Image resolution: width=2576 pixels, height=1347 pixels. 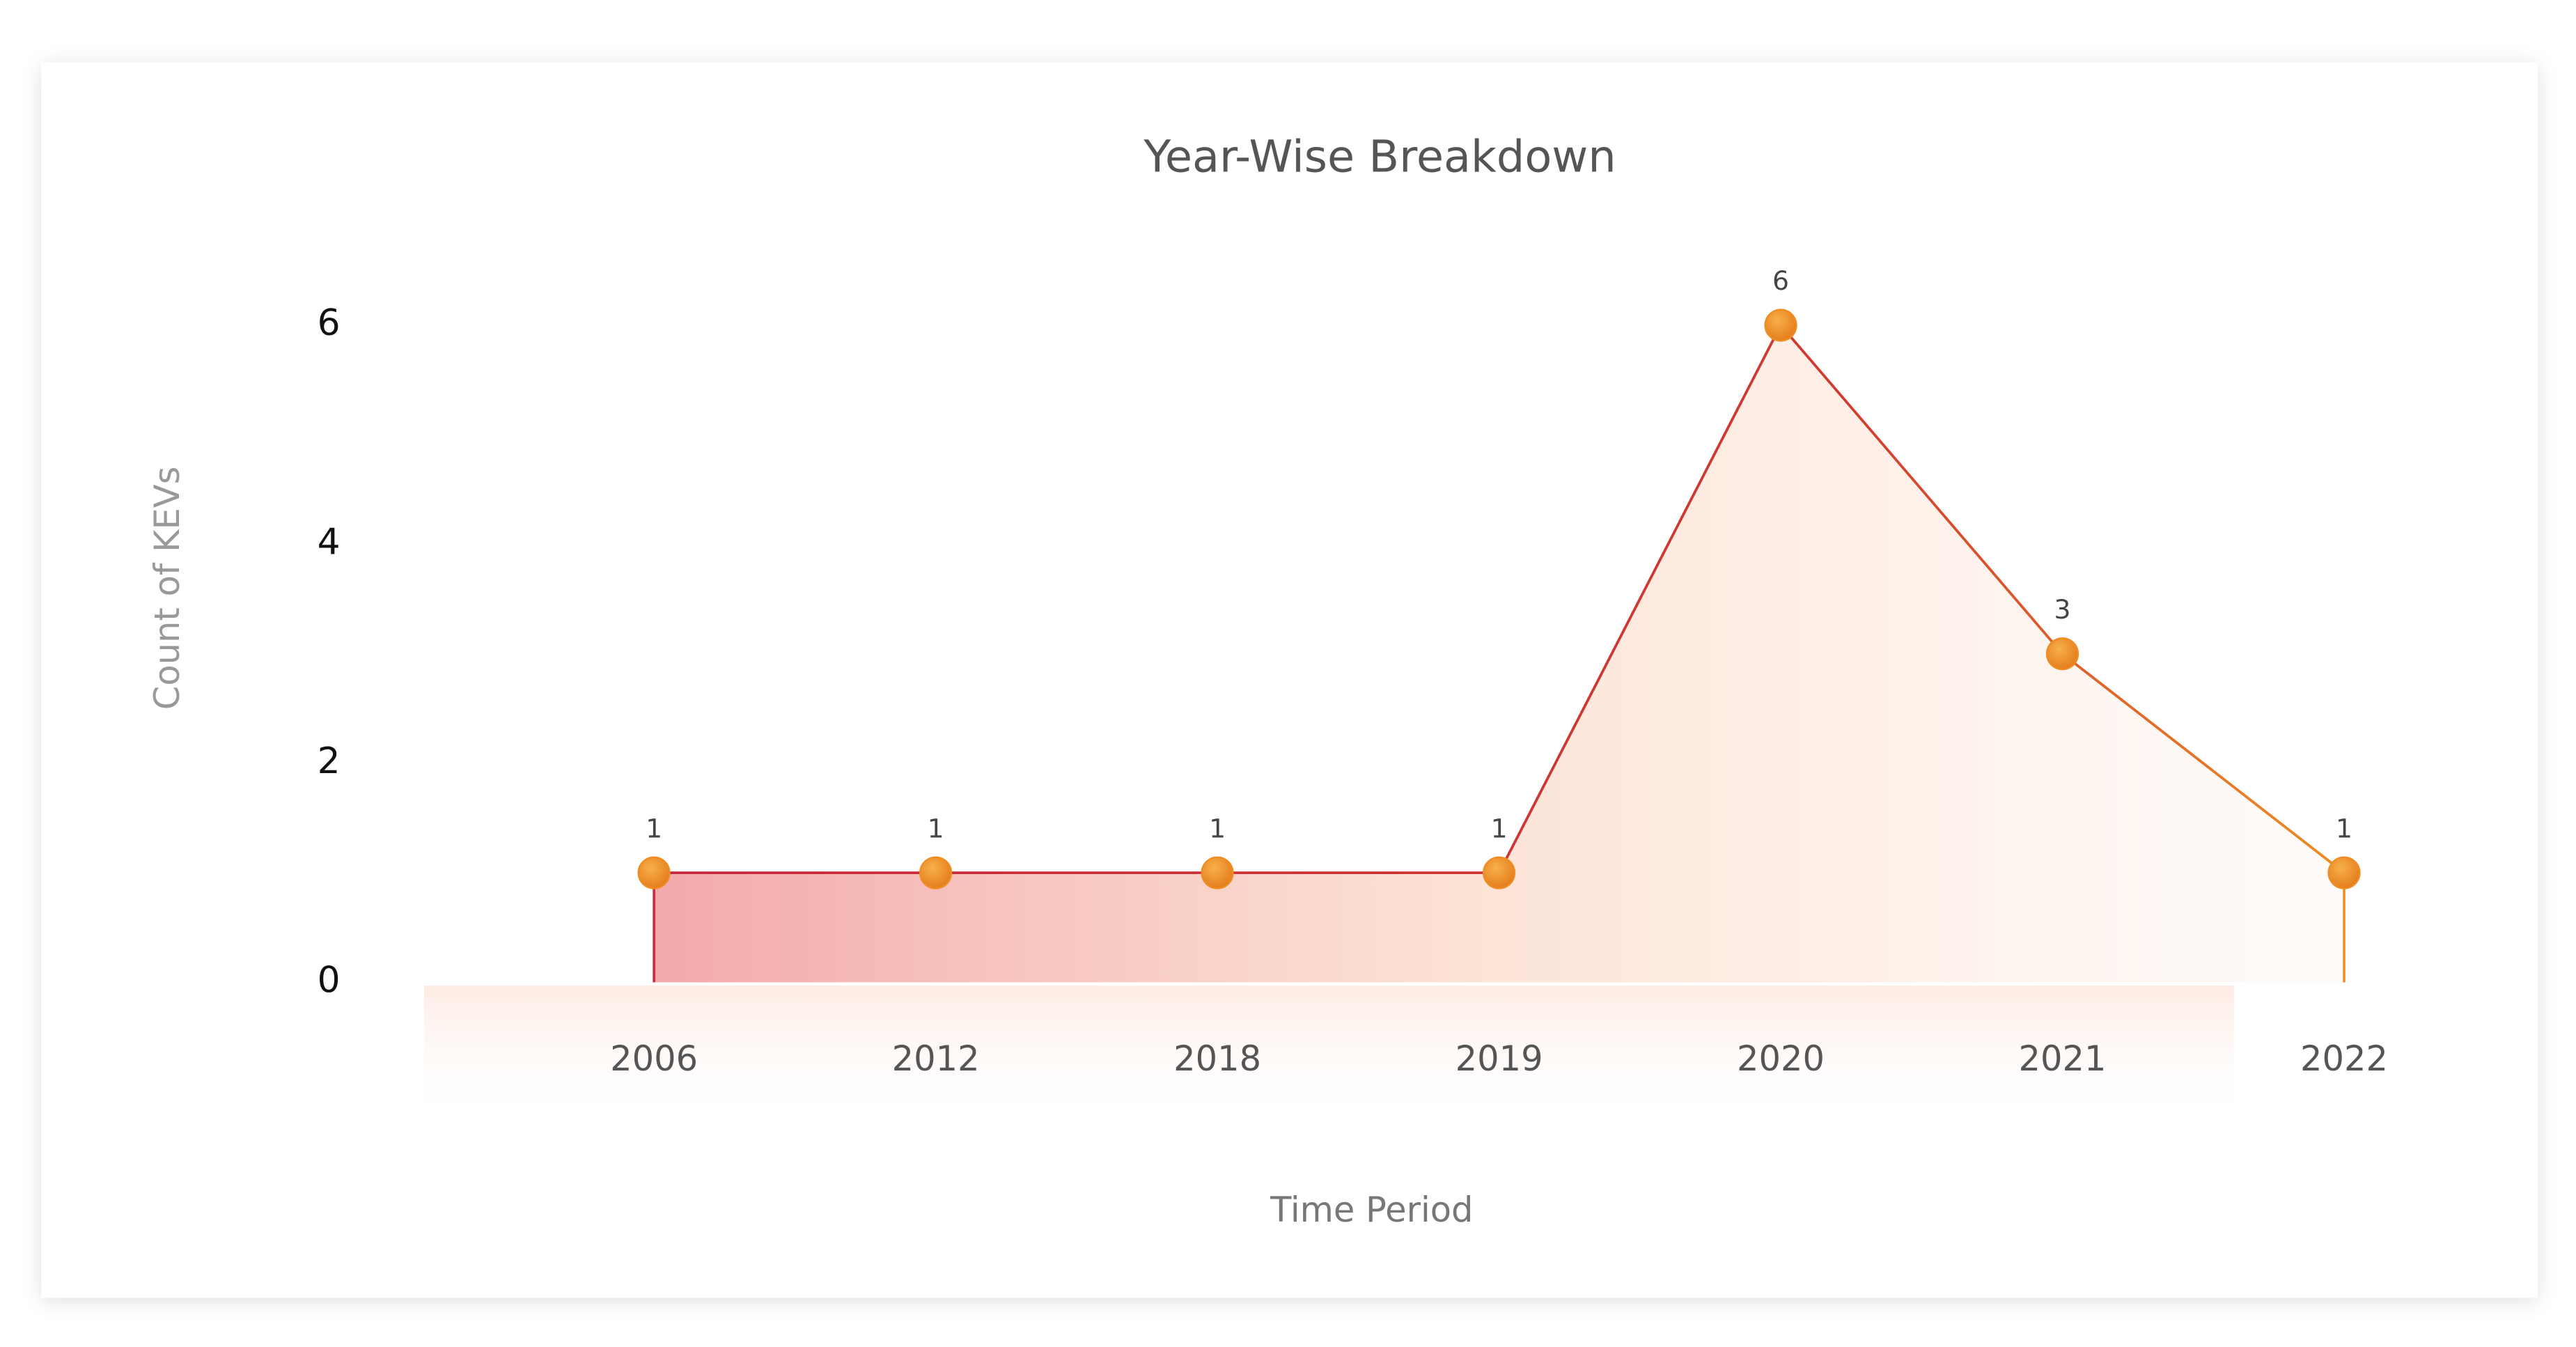 What do you see at coordinates (936, 1058) in the screenshot?
I see `x-tick-label: 2012` at bounding box center [936, 1058].